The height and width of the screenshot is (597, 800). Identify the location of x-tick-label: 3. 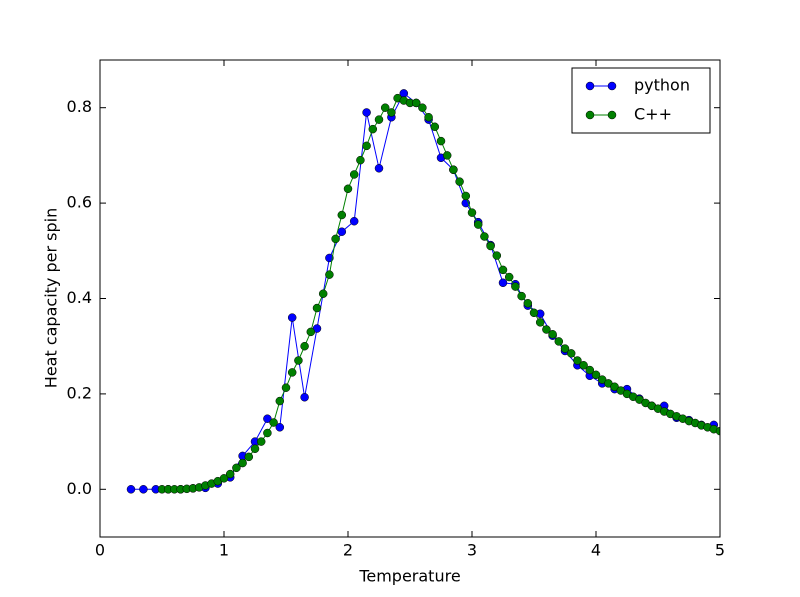
(472, 550).